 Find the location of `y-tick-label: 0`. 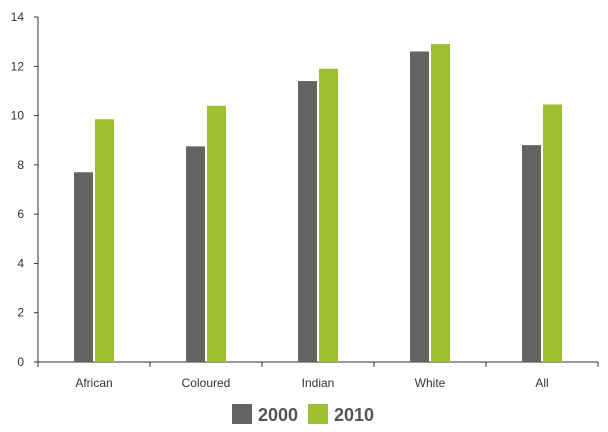

y-tick-label: 0 is located at coordinates (20, 362).